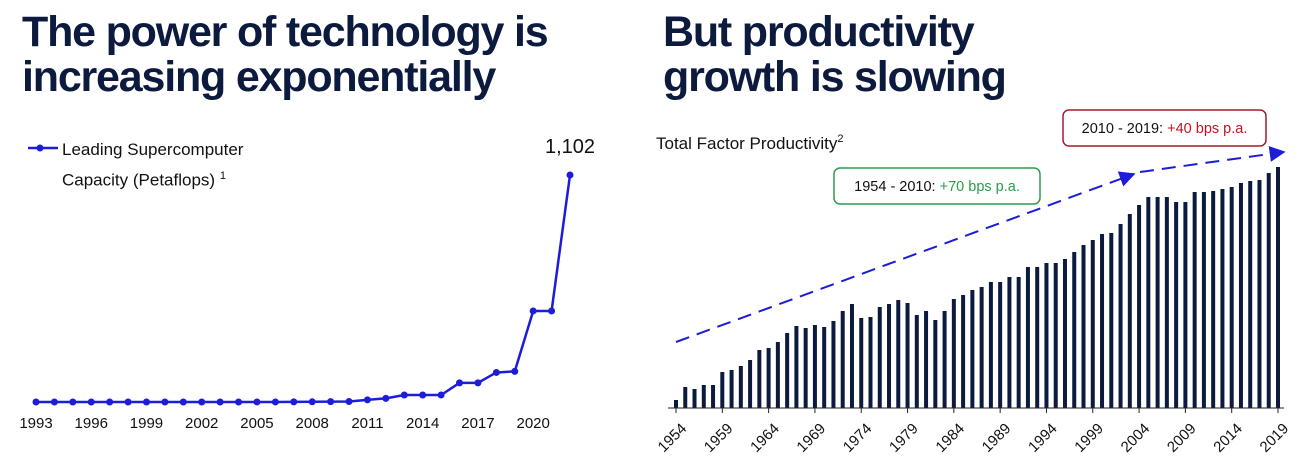 This screenshot has height=473, width=1307. What do you see at coordinates (904, 438) in the screenshot?
I see `x-tick-label: 1979` at bounding box center [904, 438].